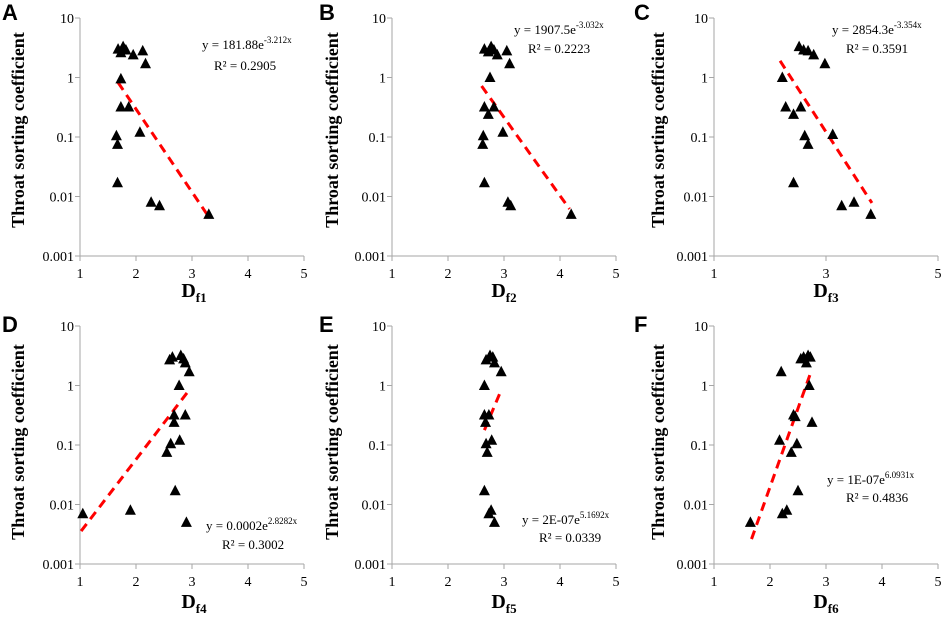 The width and height of the screenshot is (941, 619). What do you see at coordinates (560, 582) in the screenshot?
I see `x-tick-label: 4` at bounding box center [560, 582].